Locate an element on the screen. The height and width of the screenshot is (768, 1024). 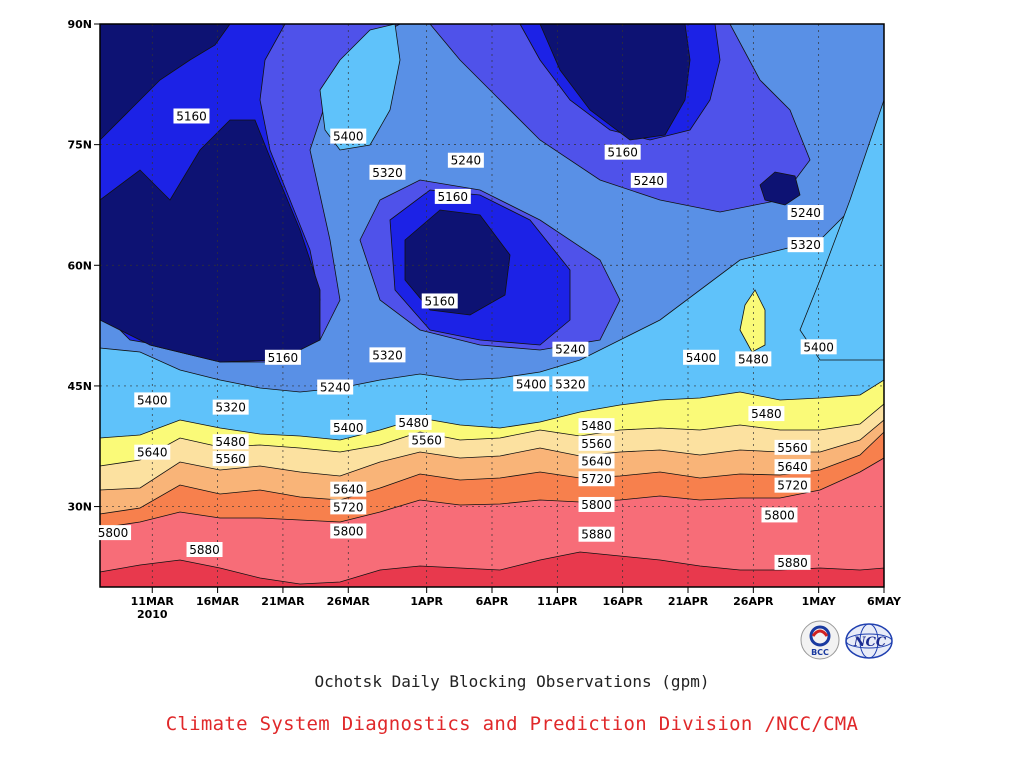
contour-label-text: 5400 is located at coordinates (701, 358).